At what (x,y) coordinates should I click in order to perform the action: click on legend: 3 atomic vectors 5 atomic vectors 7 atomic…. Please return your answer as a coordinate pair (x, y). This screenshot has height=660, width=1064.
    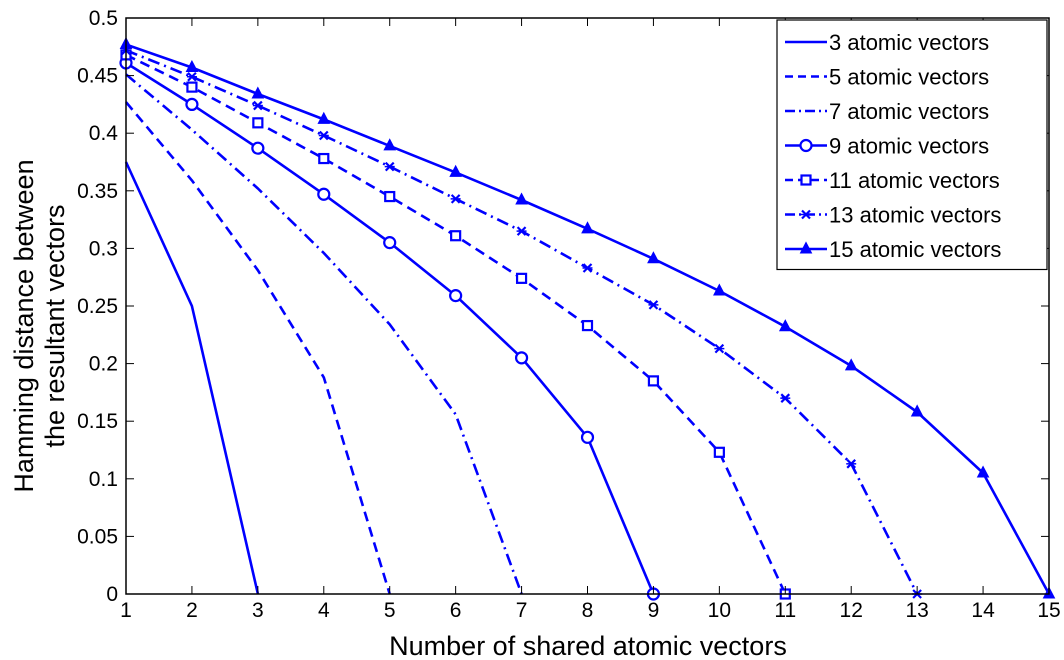
    Looking at the image, I should click on (912, 145).